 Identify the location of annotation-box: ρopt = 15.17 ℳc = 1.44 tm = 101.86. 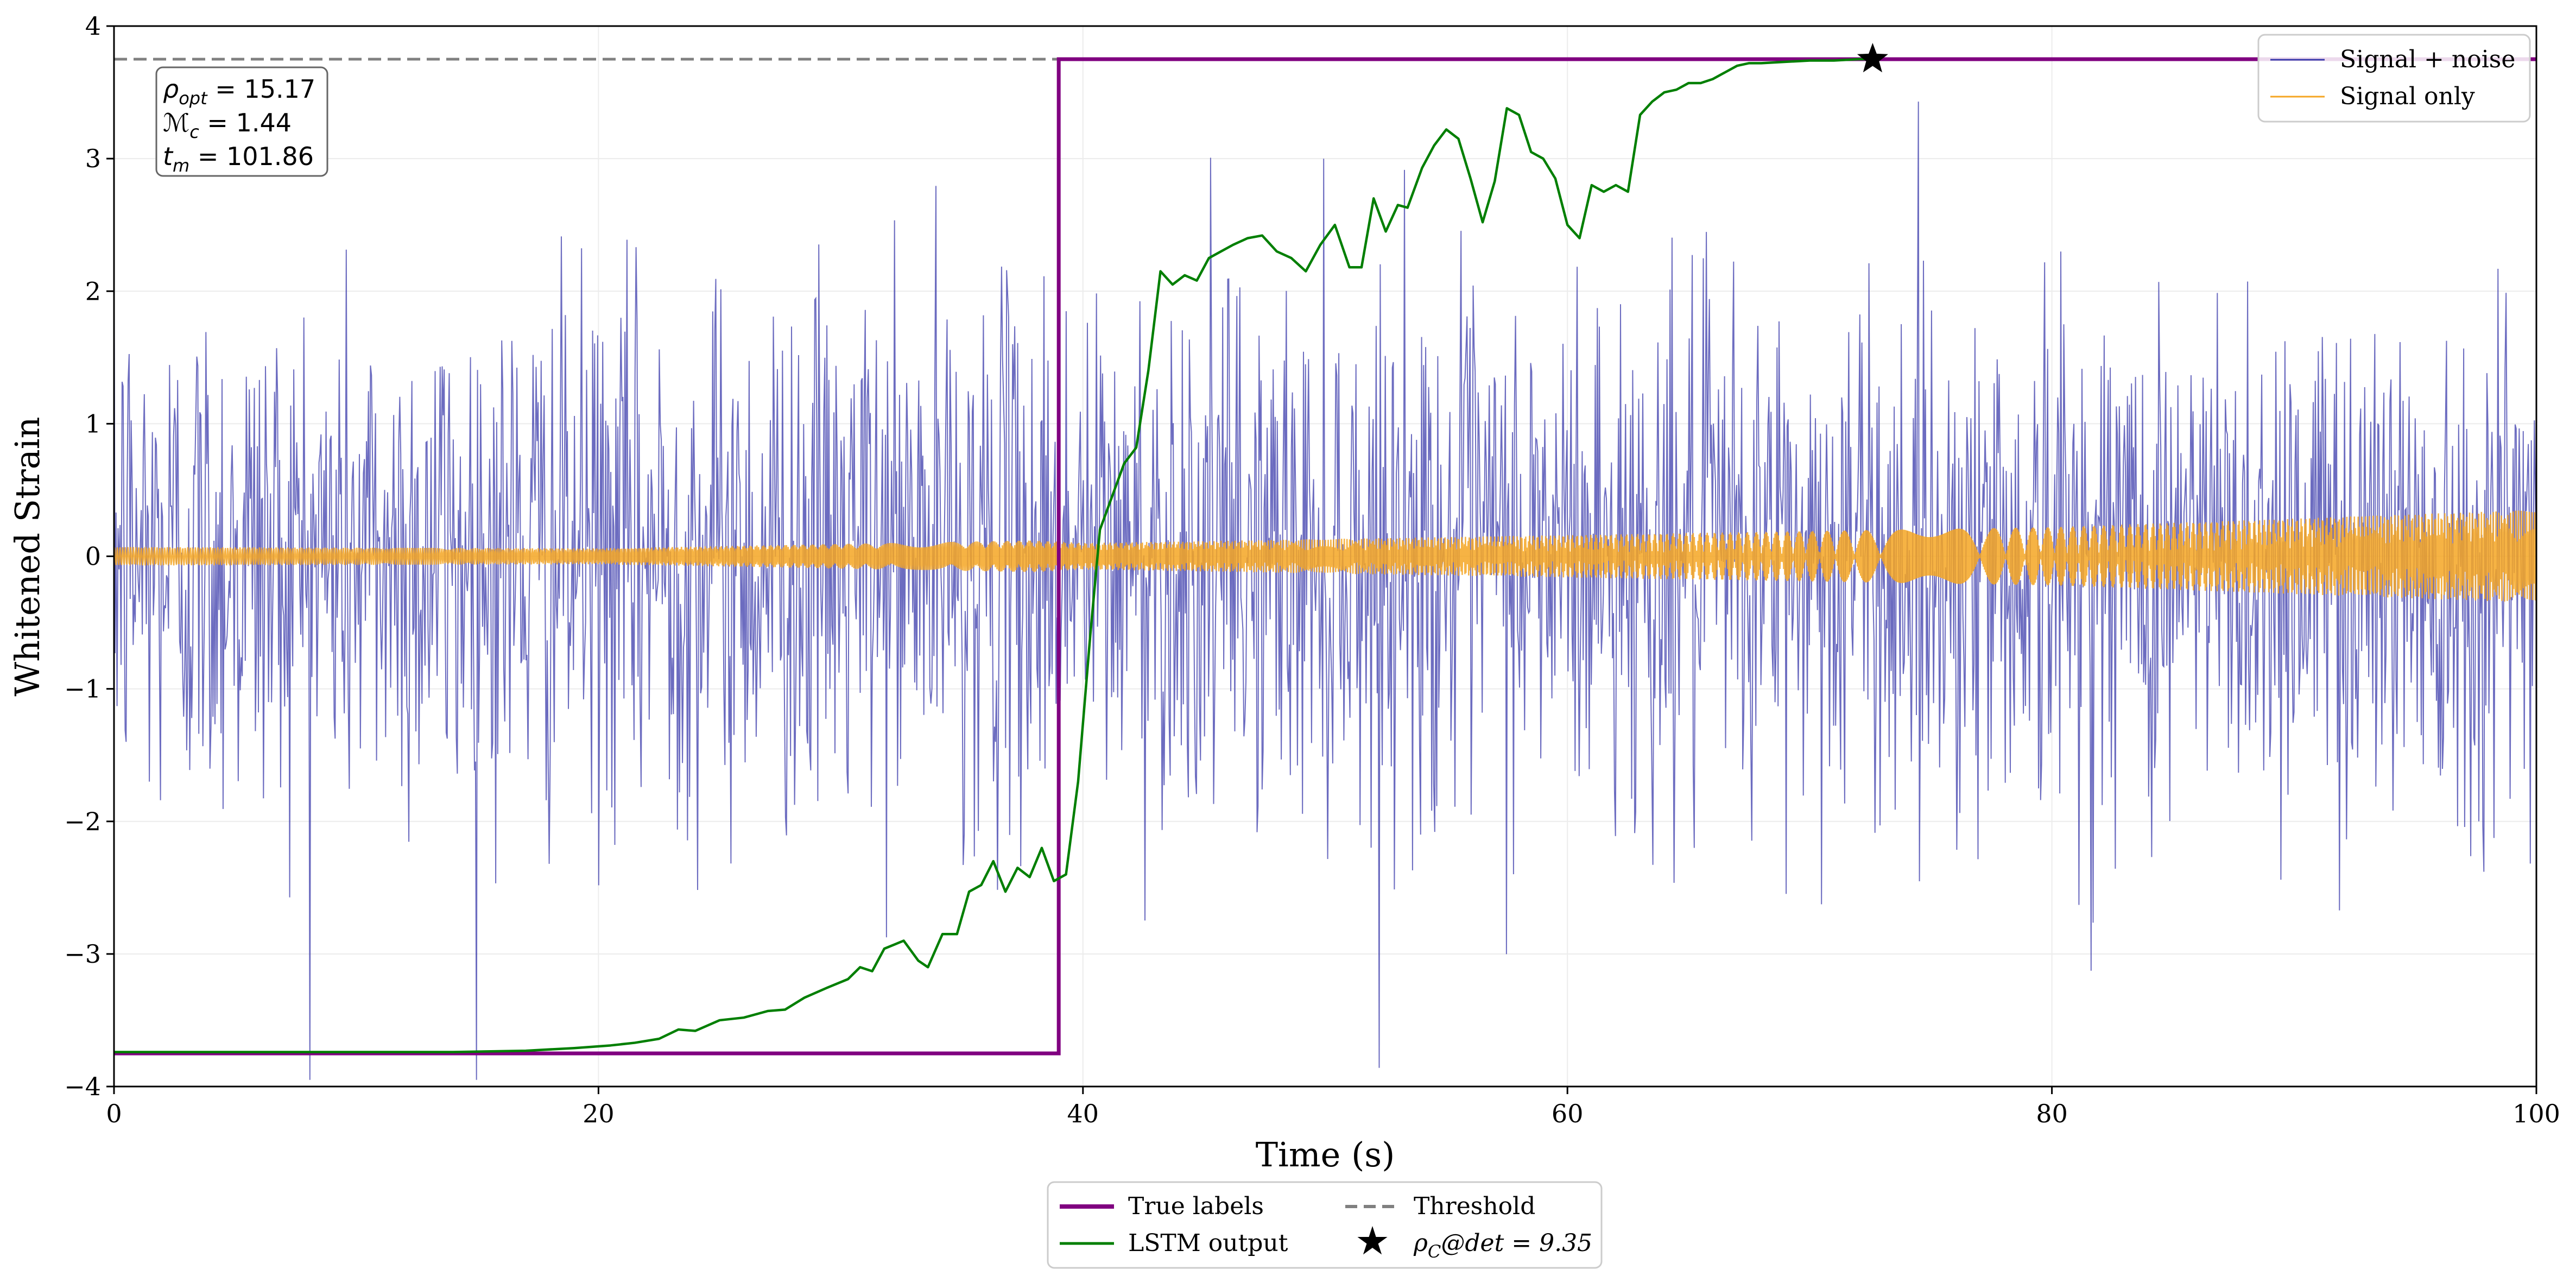
(241, 121).